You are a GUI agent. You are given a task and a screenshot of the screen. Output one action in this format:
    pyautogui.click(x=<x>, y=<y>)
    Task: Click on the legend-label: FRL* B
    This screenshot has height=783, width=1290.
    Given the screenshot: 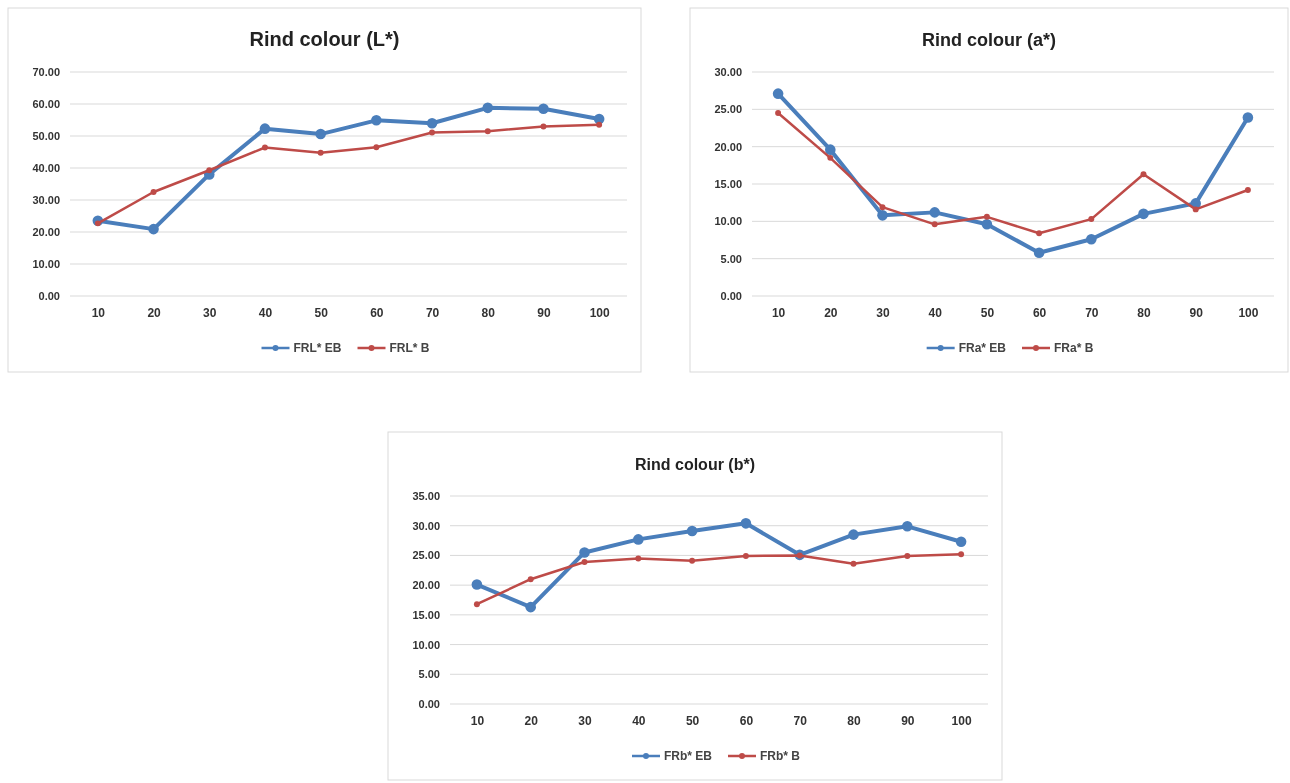 What is the action you would take?
    pyautogui.click(x=409, y=348)
    